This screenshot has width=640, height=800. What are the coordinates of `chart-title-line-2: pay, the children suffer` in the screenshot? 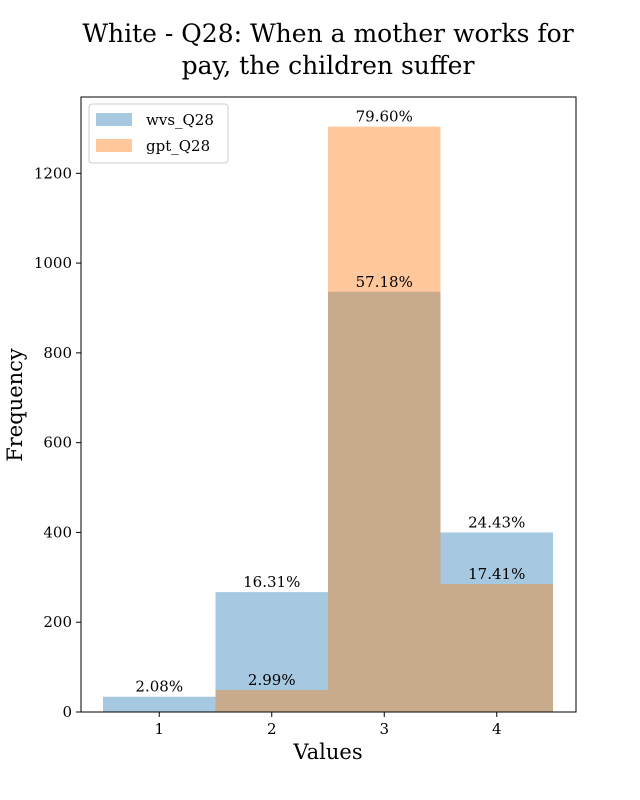 It's located at (328, 65).